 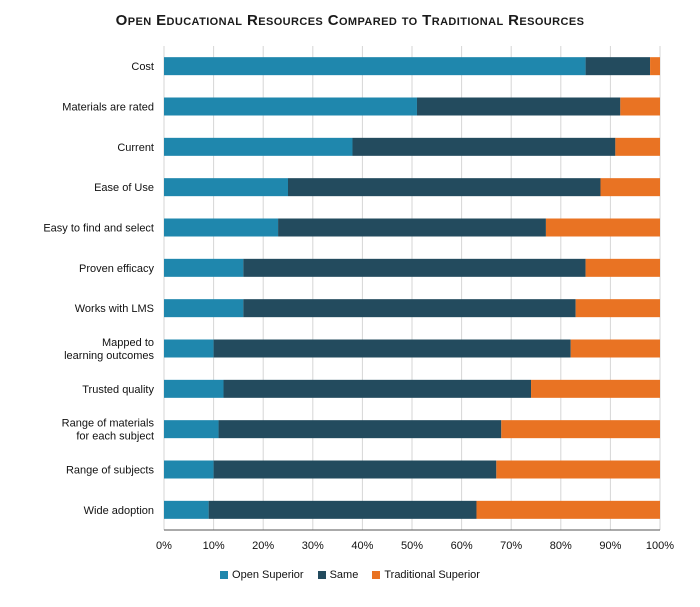 I want to click on category-label: Trusted quality, so click(x=118, y=390).